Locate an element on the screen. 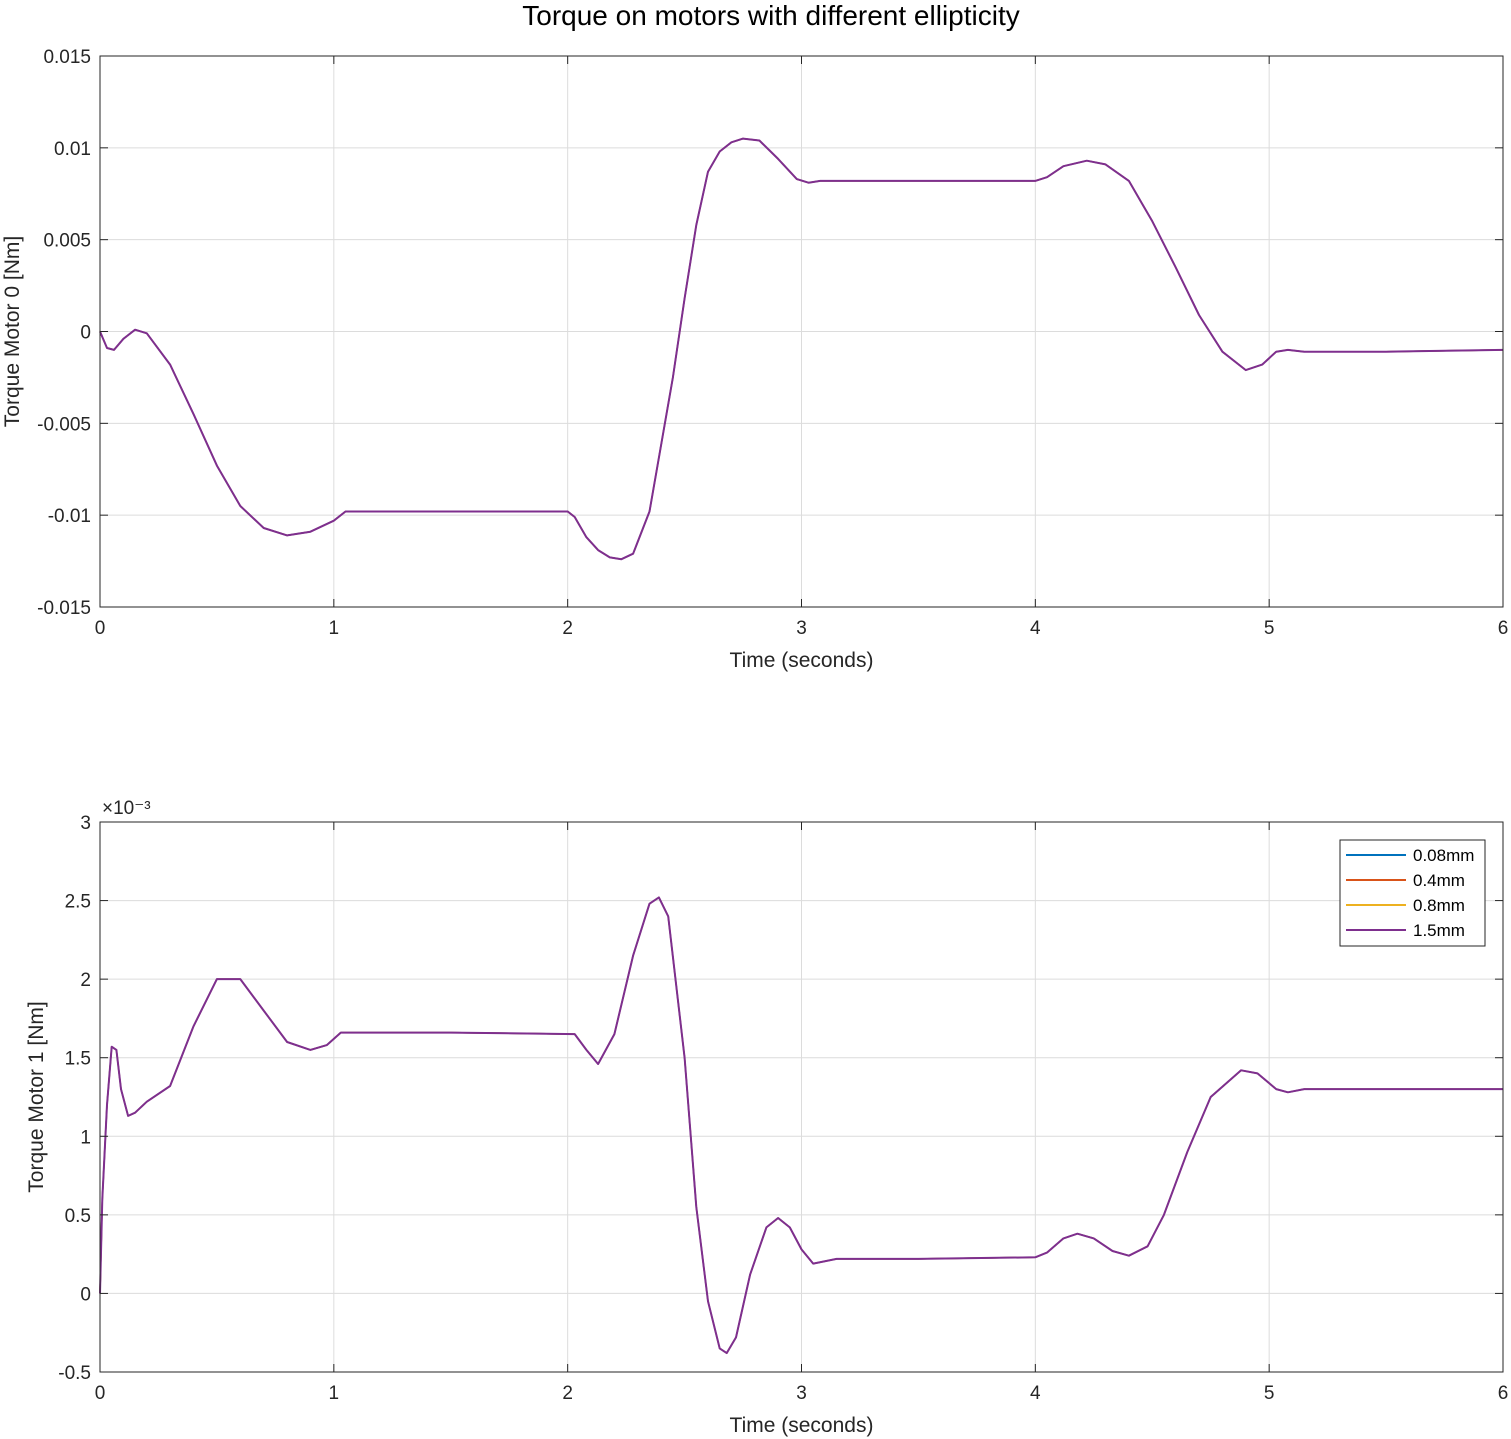 This screenshot has width=1511, height=1439. y-tick-label: 0.01 is located at coordinates (72, 149).